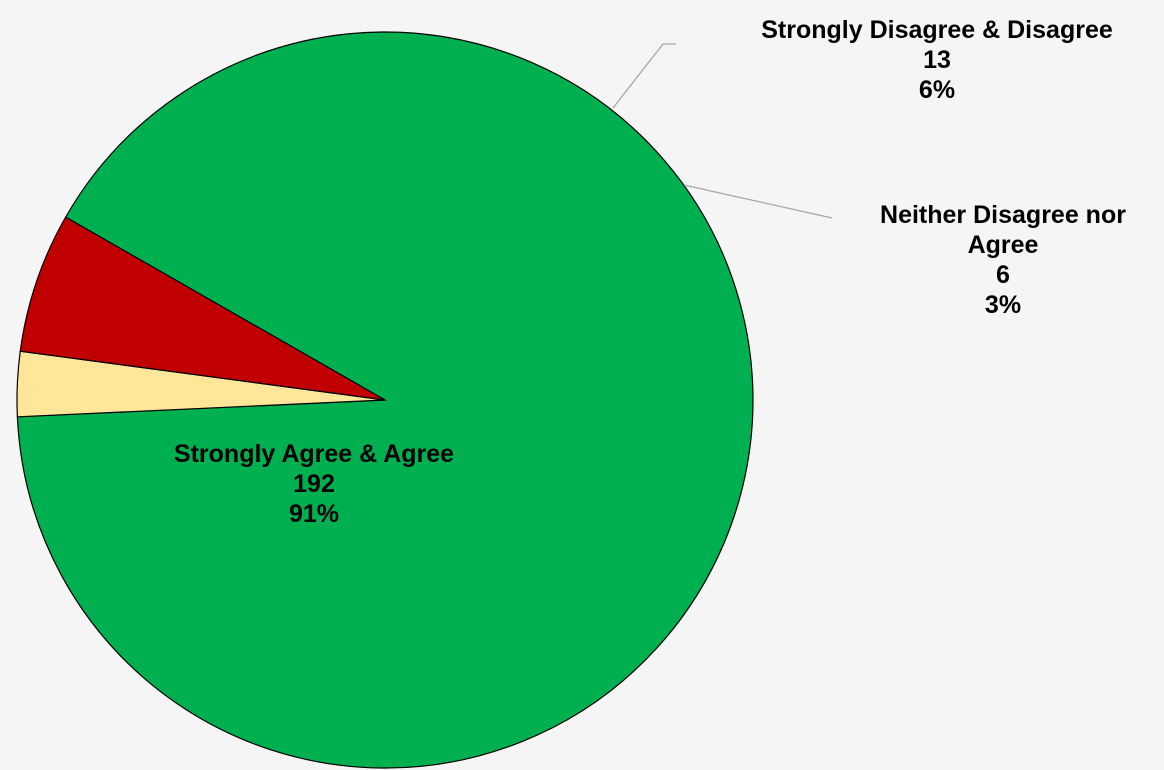 The height and width of the screenshot is (770, 1164). What do you see at coordinates (202, 308) in the screenshot?
I see `pie-slice-disagree` at bounding box center [202, 308].